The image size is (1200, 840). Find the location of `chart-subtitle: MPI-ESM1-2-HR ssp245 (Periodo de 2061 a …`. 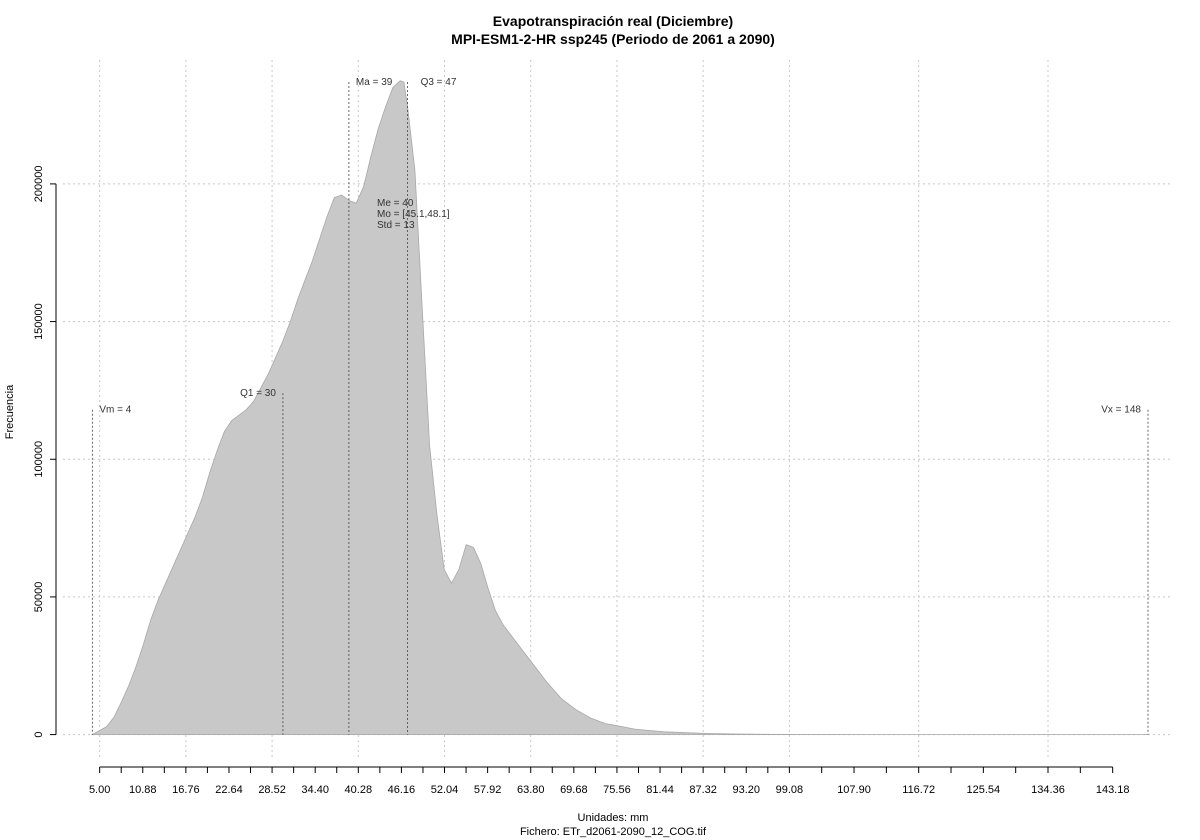

chart-subtitle: MPI-ESM1-2-HR ssp245 (Periodo de 2061 a … is located at coordinates (613, 39).